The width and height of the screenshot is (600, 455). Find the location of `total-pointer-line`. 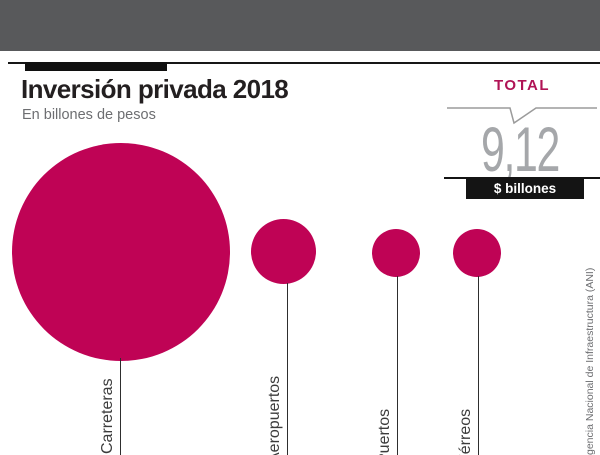

total-pointer-line is located at coordinates (522, 116).